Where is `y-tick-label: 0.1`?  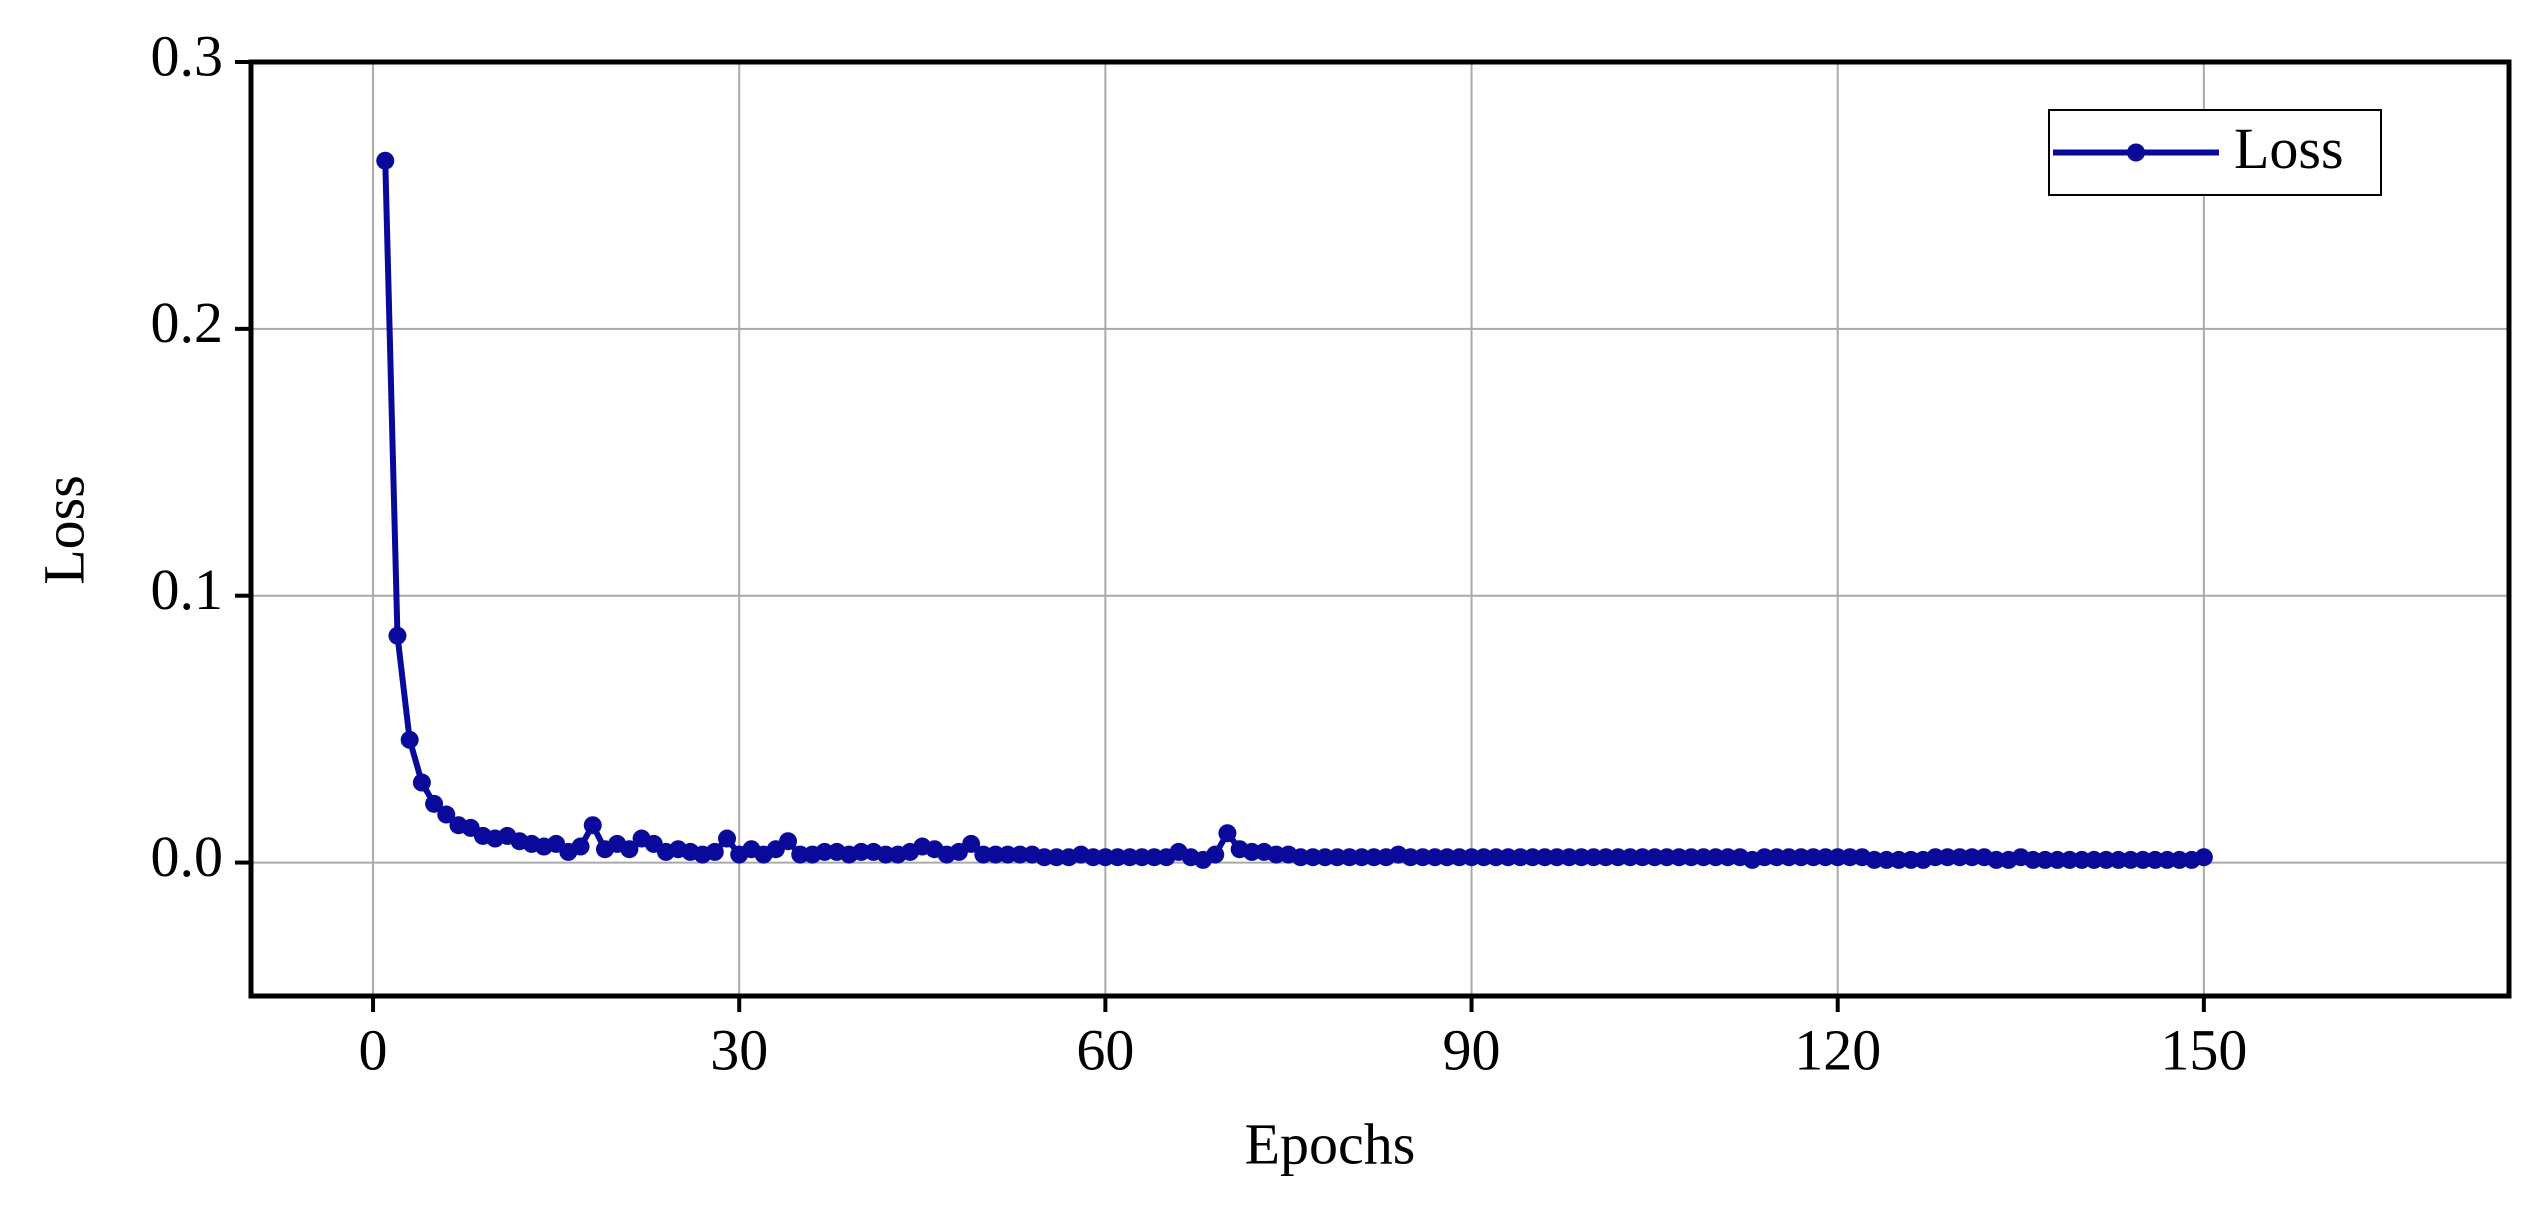 y-tick-label: 0.1 is located at coordinates (187, 589).